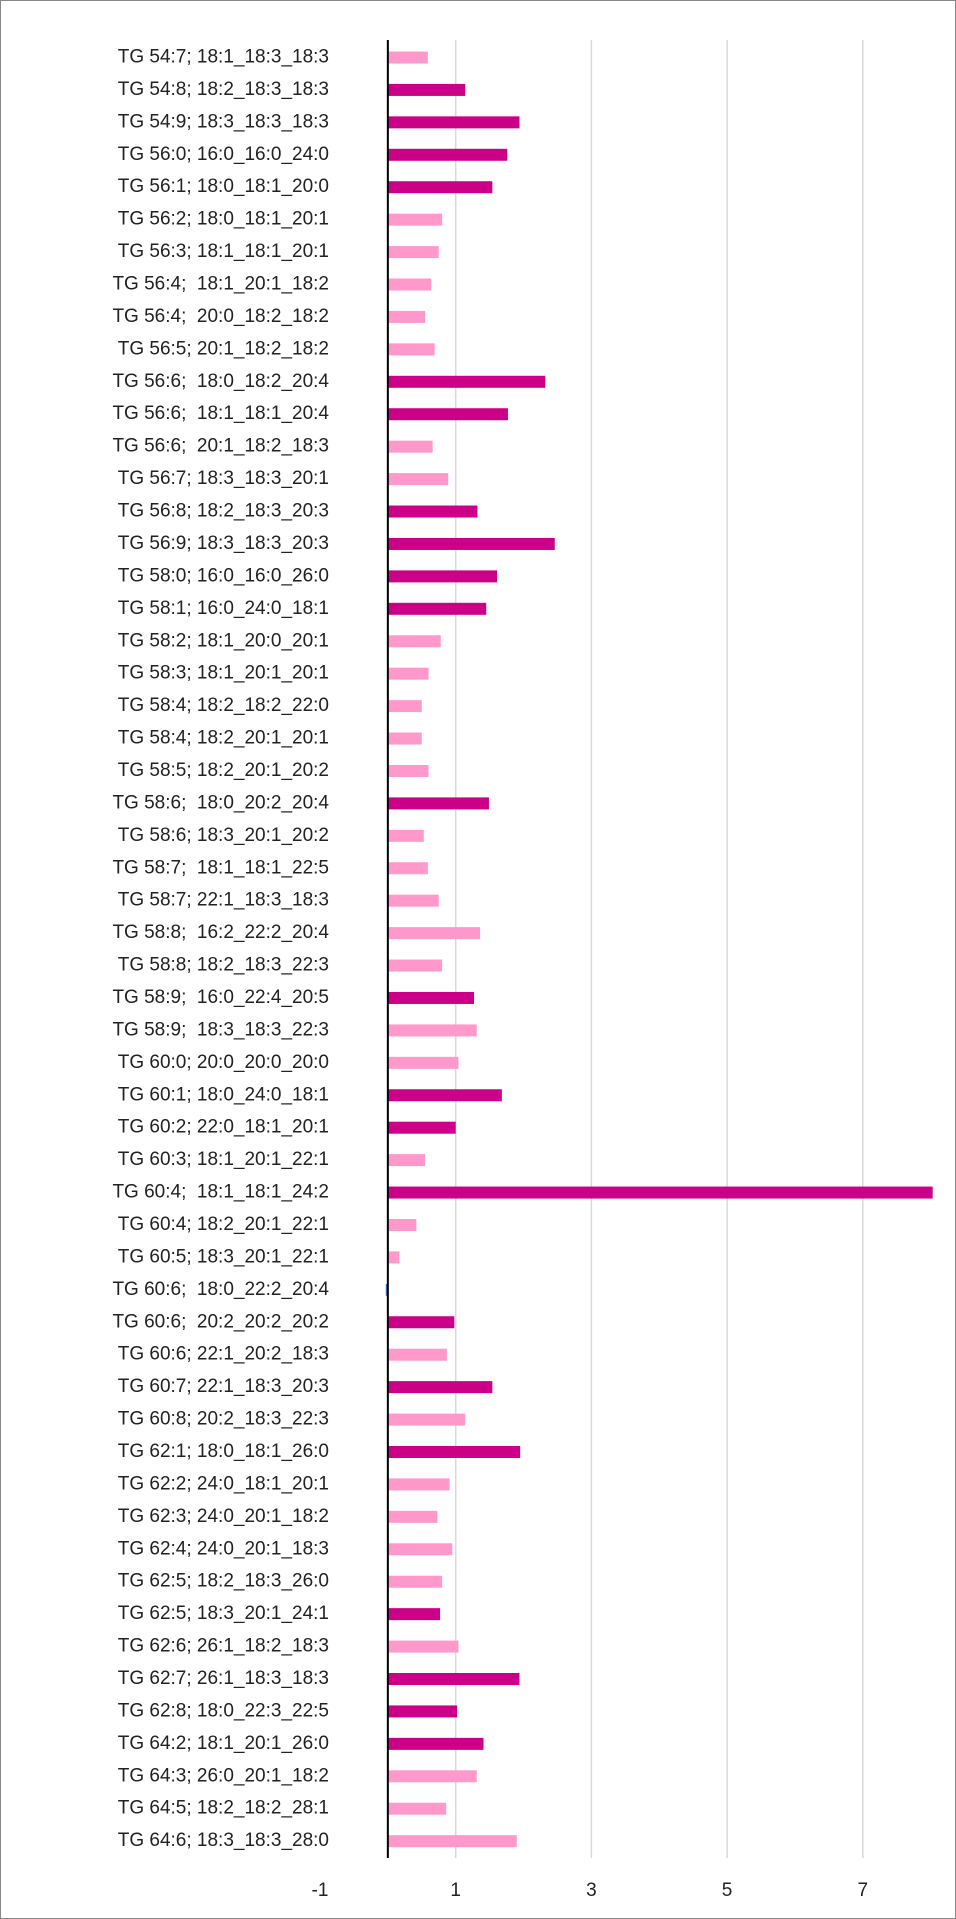 The height and width of the screenshot is (1919, 956). I want to click on y-tick-label: TG 62:1; 18:0_18:1_26:0, so click(223, 1451).